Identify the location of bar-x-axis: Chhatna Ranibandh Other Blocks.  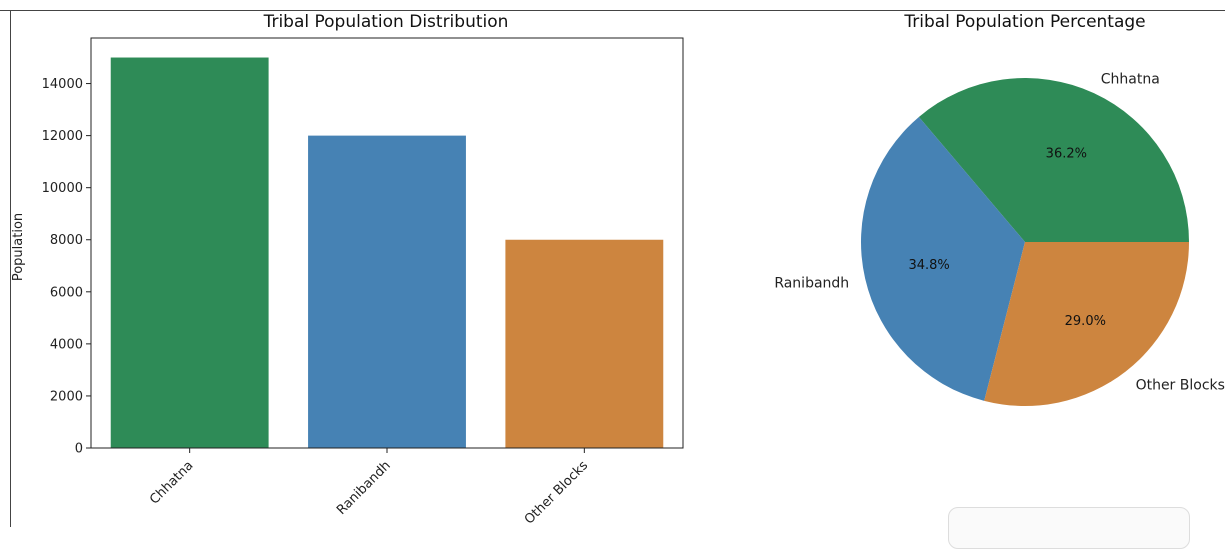
(369, 487).